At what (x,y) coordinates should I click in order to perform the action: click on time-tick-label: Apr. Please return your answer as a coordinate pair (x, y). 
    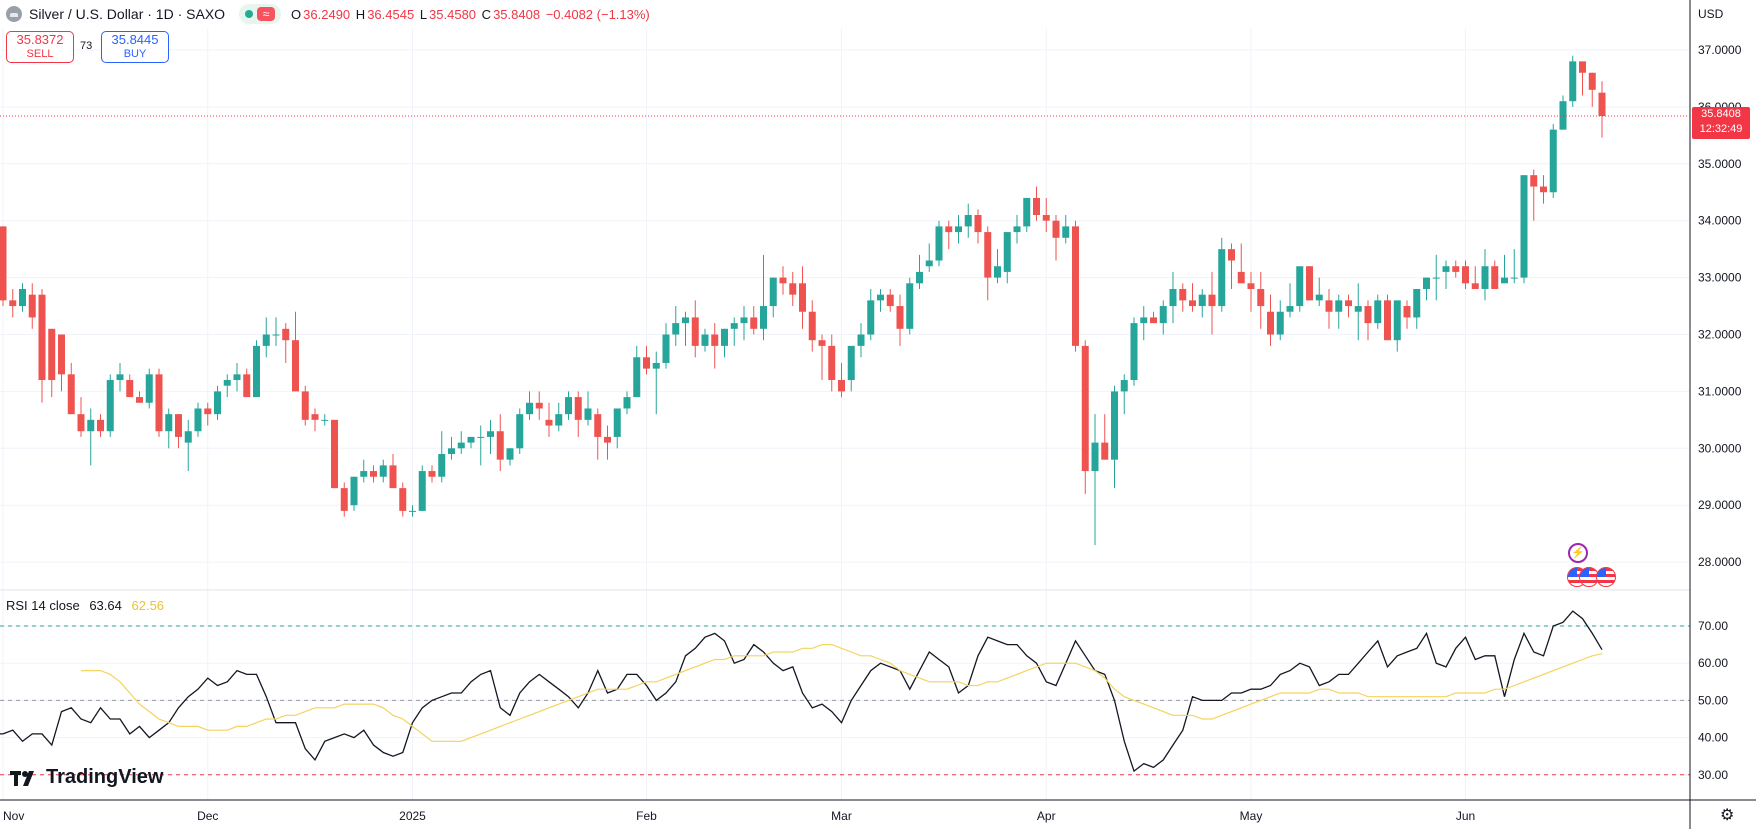
    Looking at the image, I should click on (1046, 816).